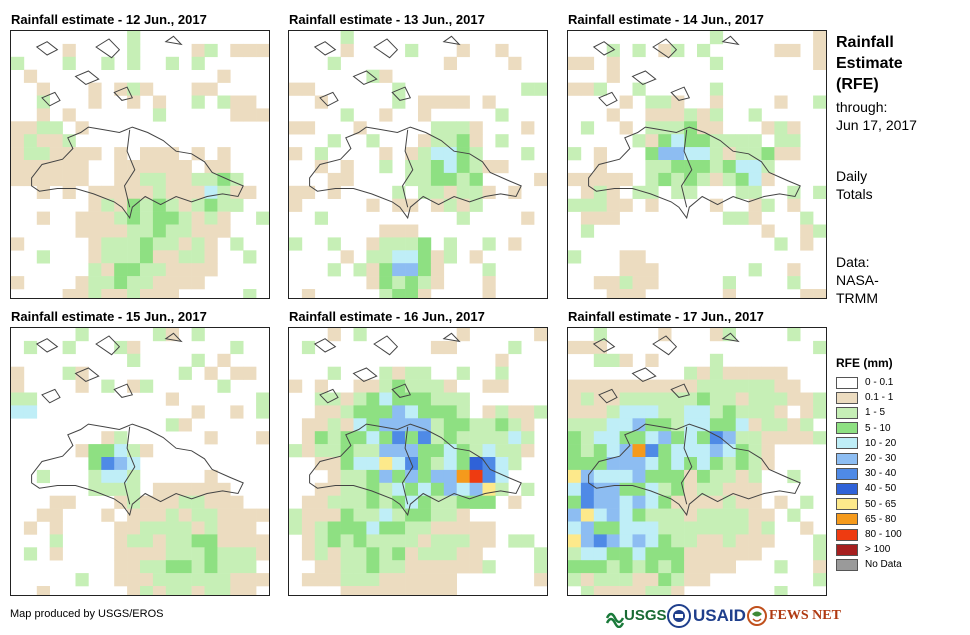 The height and width of the screenshot is (635, 970). I want to click on legend-label: 20 - 30, so click(881, 458).